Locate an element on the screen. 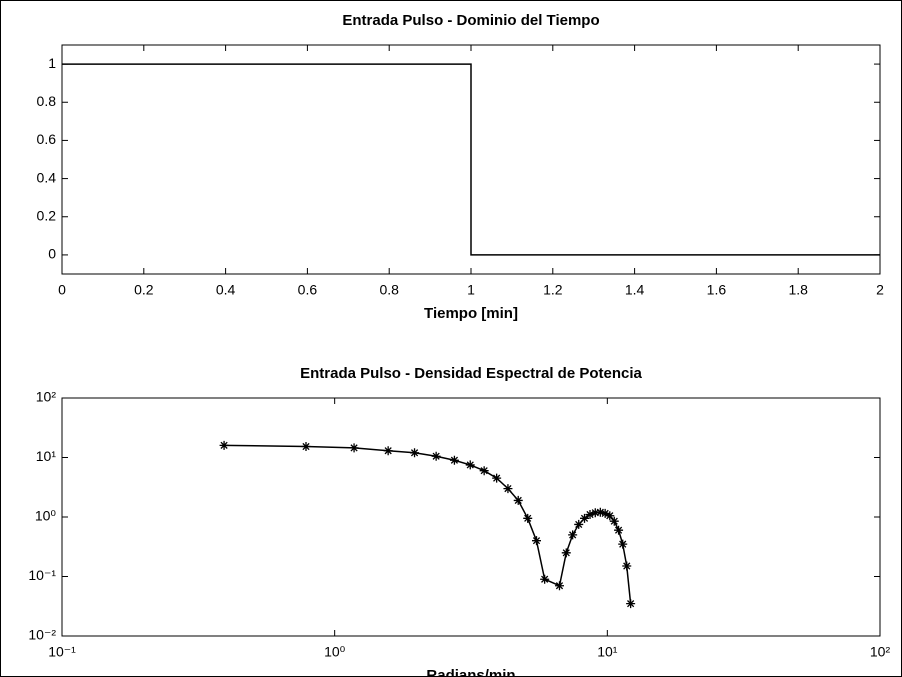 Image resolution: width=902 pixels, height=677 pixels. y-tick-label: 0.2 is located at coordinates (47, 215).